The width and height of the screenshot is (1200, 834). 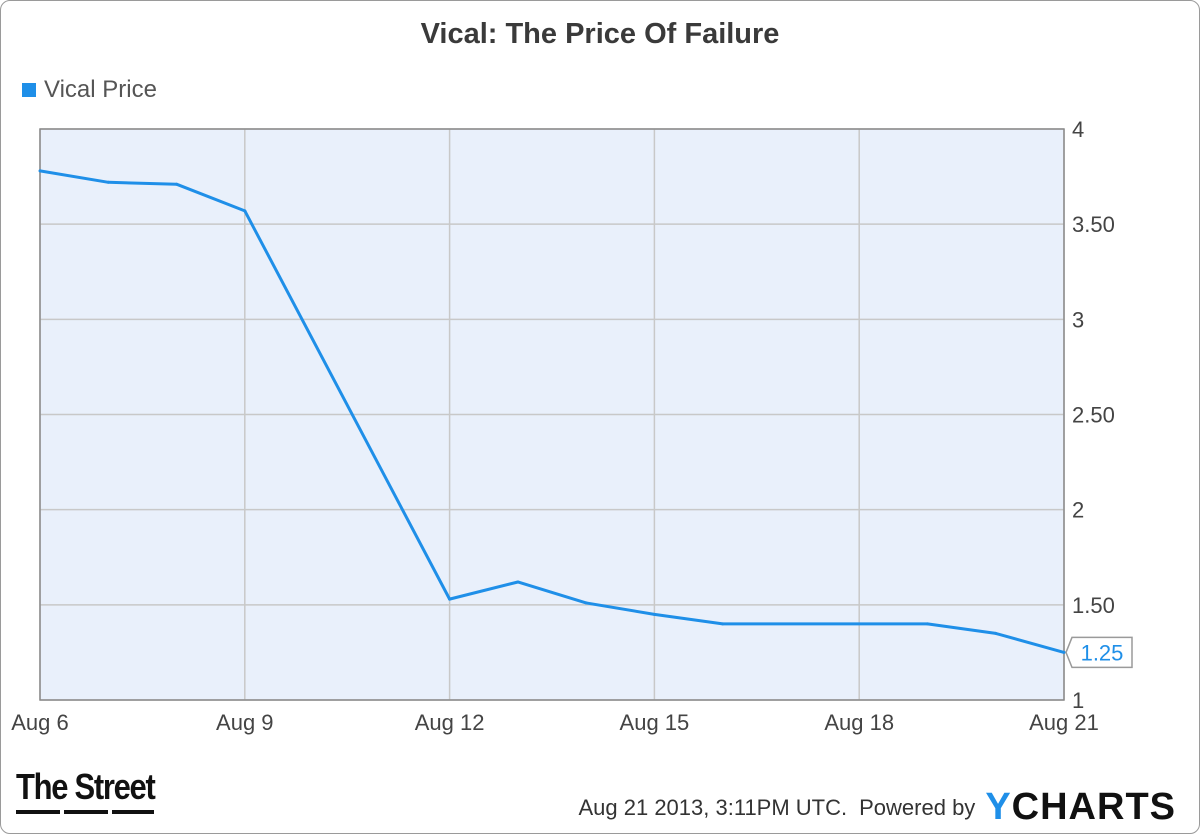 What do you see at coordinates (86, 786) in the screenshot?
I see `thestreet-logo: The Street` at bounding box center [86, 786].